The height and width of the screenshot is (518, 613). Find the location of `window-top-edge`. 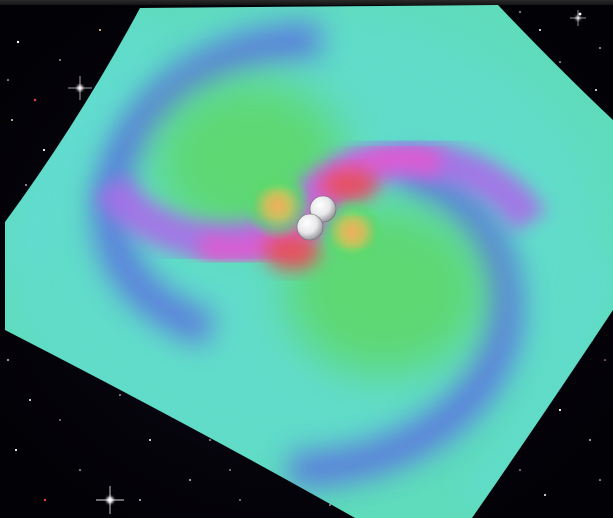

window-top-edge is located at coordinates (306, 2).